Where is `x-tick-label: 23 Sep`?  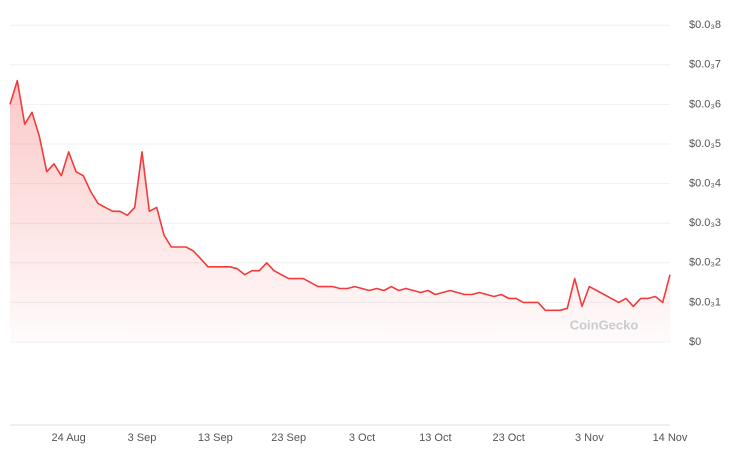 x-tick-label: 23 Sep is located at coordinates (288, 438).